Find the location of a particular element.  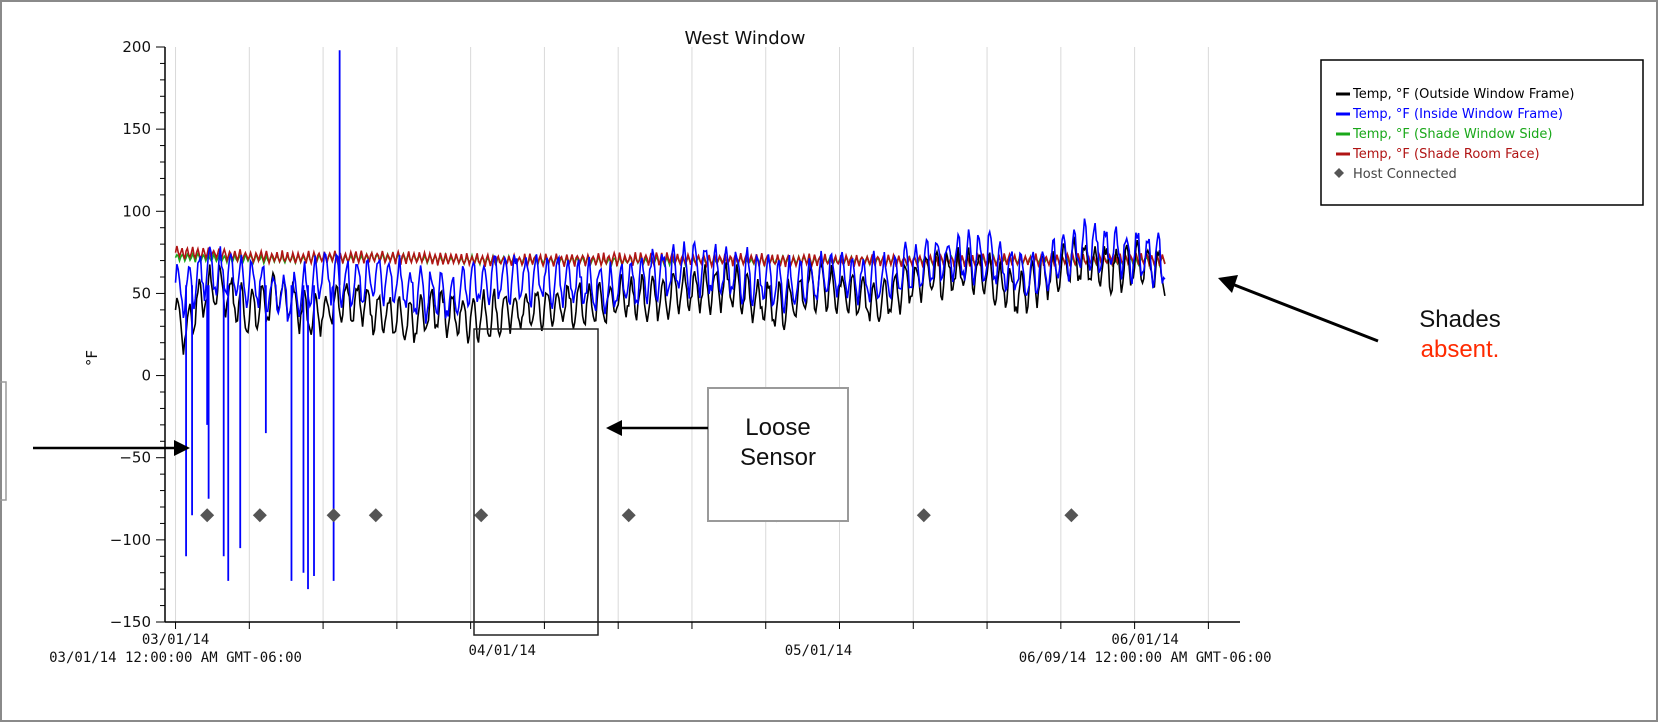

y-axis-label: °F is located at coordinates (92, 358).